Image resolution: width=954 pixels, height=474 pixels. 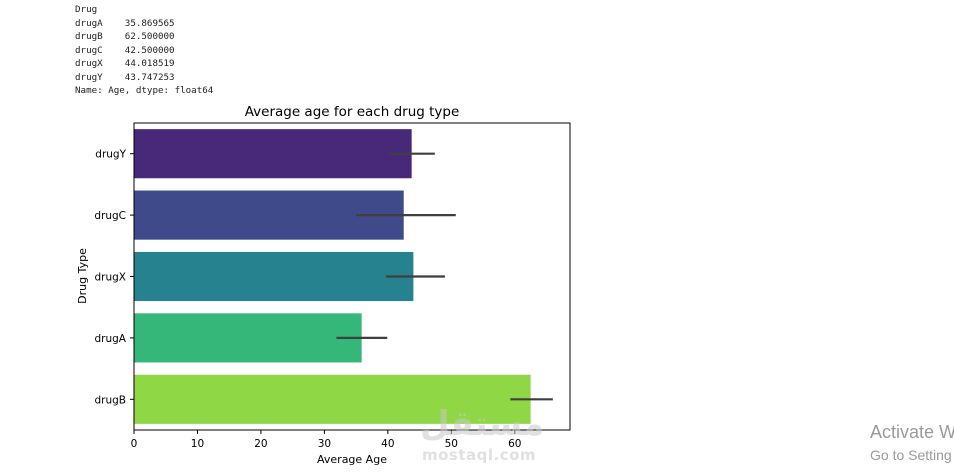 I want to click on x-tick-label: 60, so click(x=514, y=444).